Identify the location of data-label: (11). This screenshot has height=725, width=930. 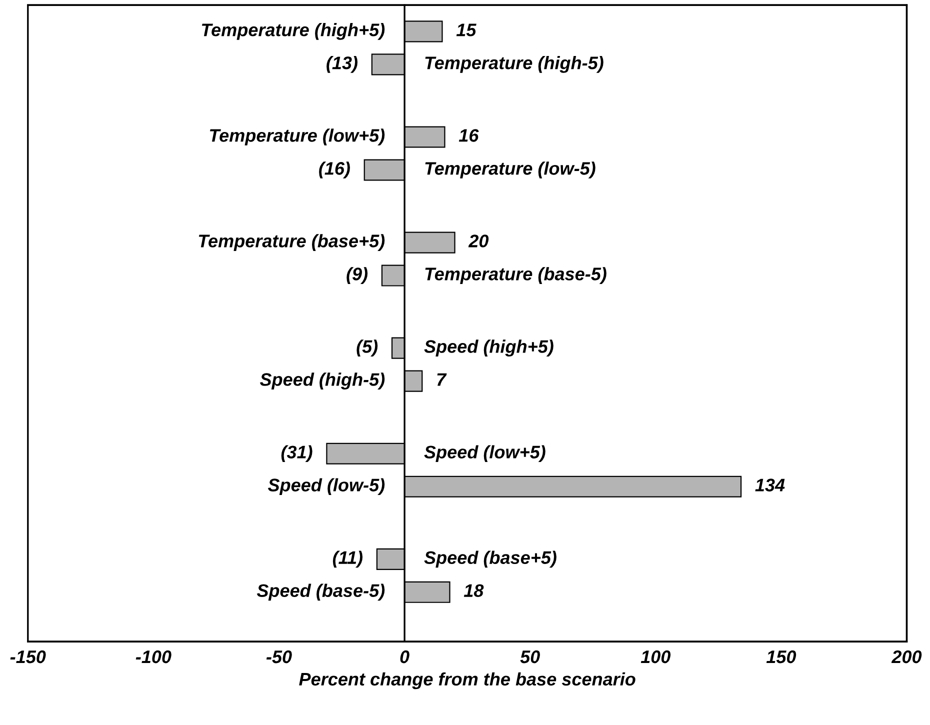
(347, 559).